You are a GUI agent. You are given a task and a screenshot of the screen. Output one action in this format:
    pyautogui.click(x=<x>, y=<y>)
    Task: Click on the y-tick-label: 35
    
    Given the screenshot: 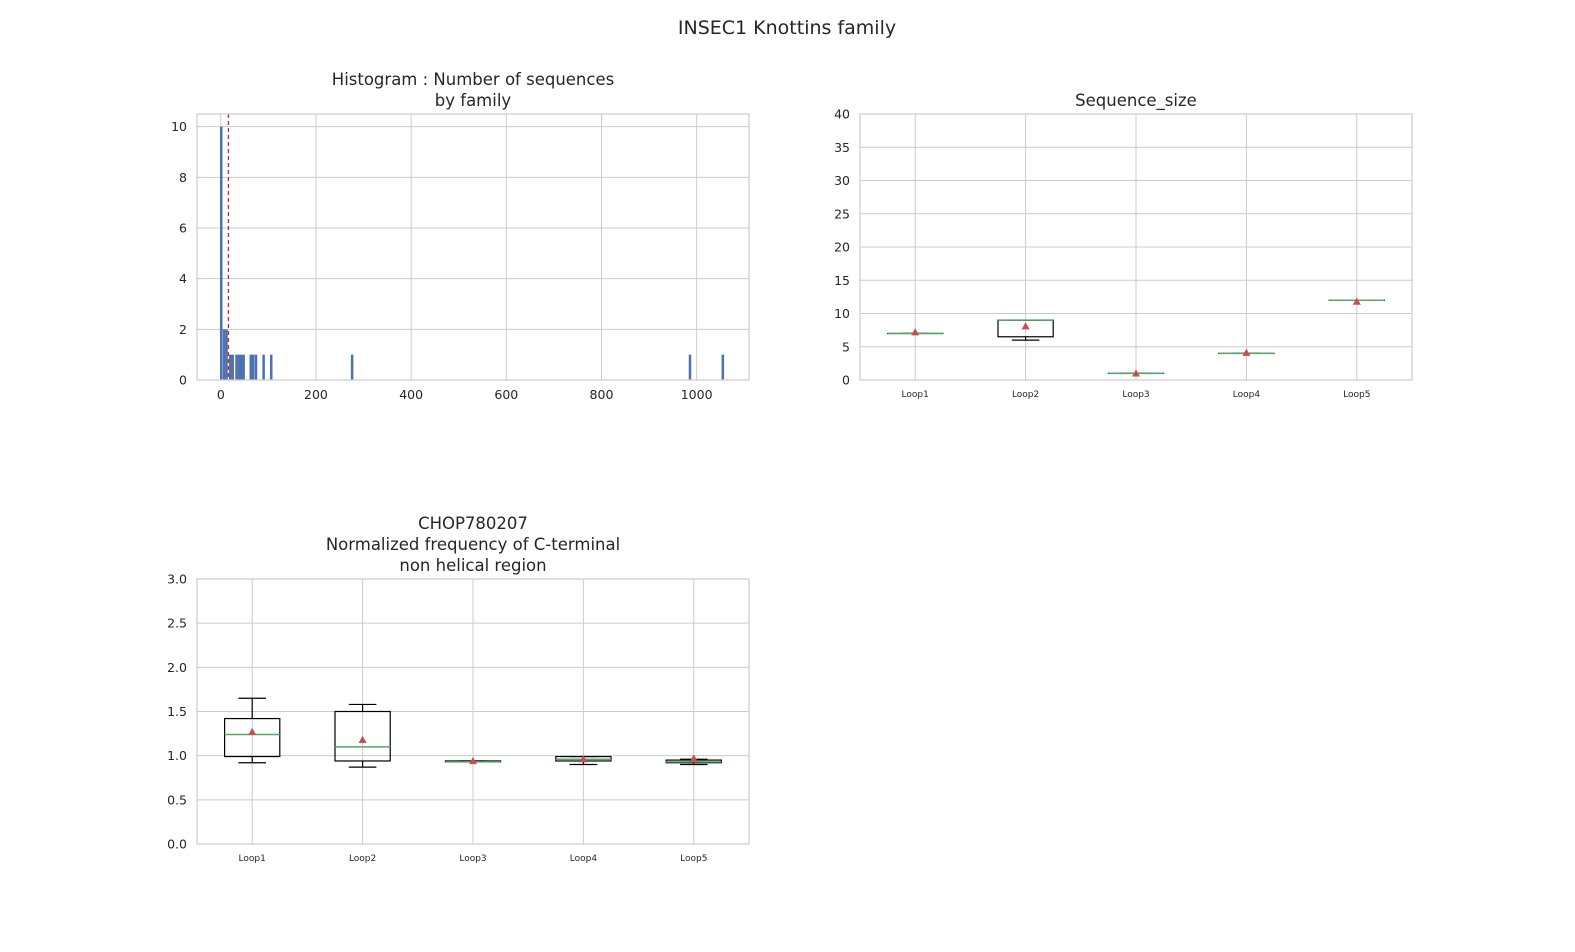 What is the action you would take?
    pyautogui.click(x=842, y=147)
    